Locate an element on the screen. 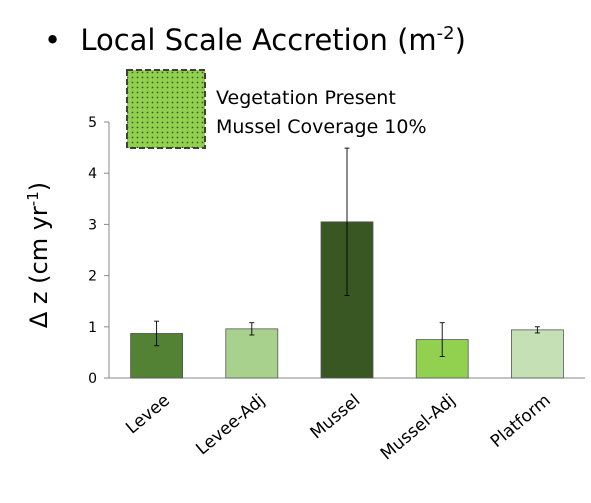 This screenshot has height=503, width=591. title-end: ) is located at coordinates (460, 40).